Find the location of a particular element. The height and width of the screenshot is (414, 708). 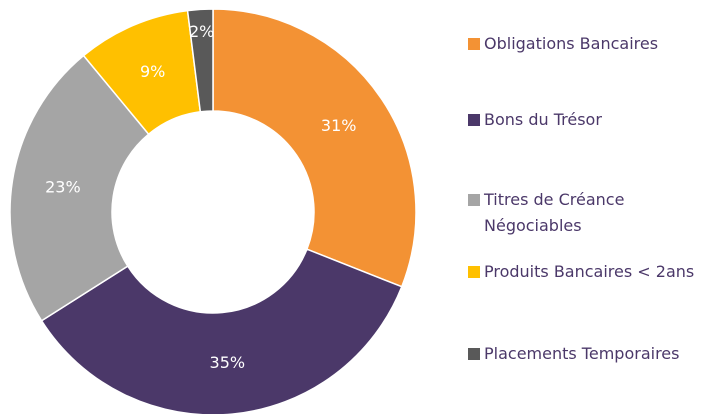

data-label: 23% is located at coordinates (63, 187).